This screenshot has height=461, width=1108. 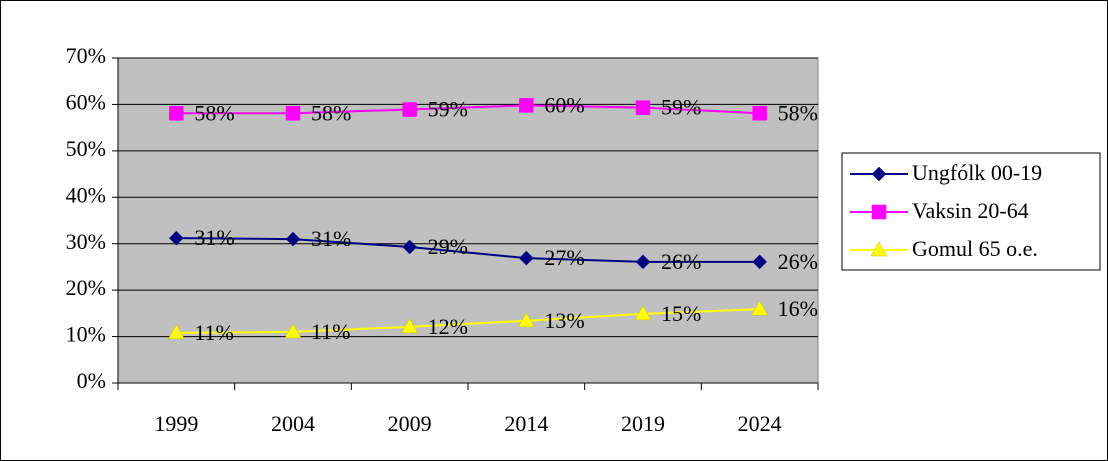 I want to click on x-tick-label: 2014, so click(x=526, y=423).